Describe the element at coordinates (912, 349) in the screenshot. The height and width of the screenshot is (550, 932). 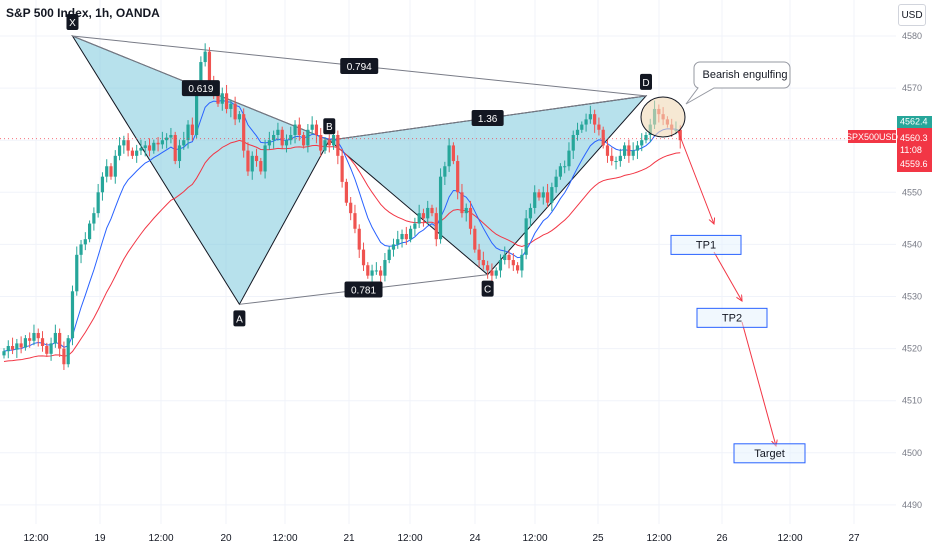
I see `price-tick-label: 4520` at that location.